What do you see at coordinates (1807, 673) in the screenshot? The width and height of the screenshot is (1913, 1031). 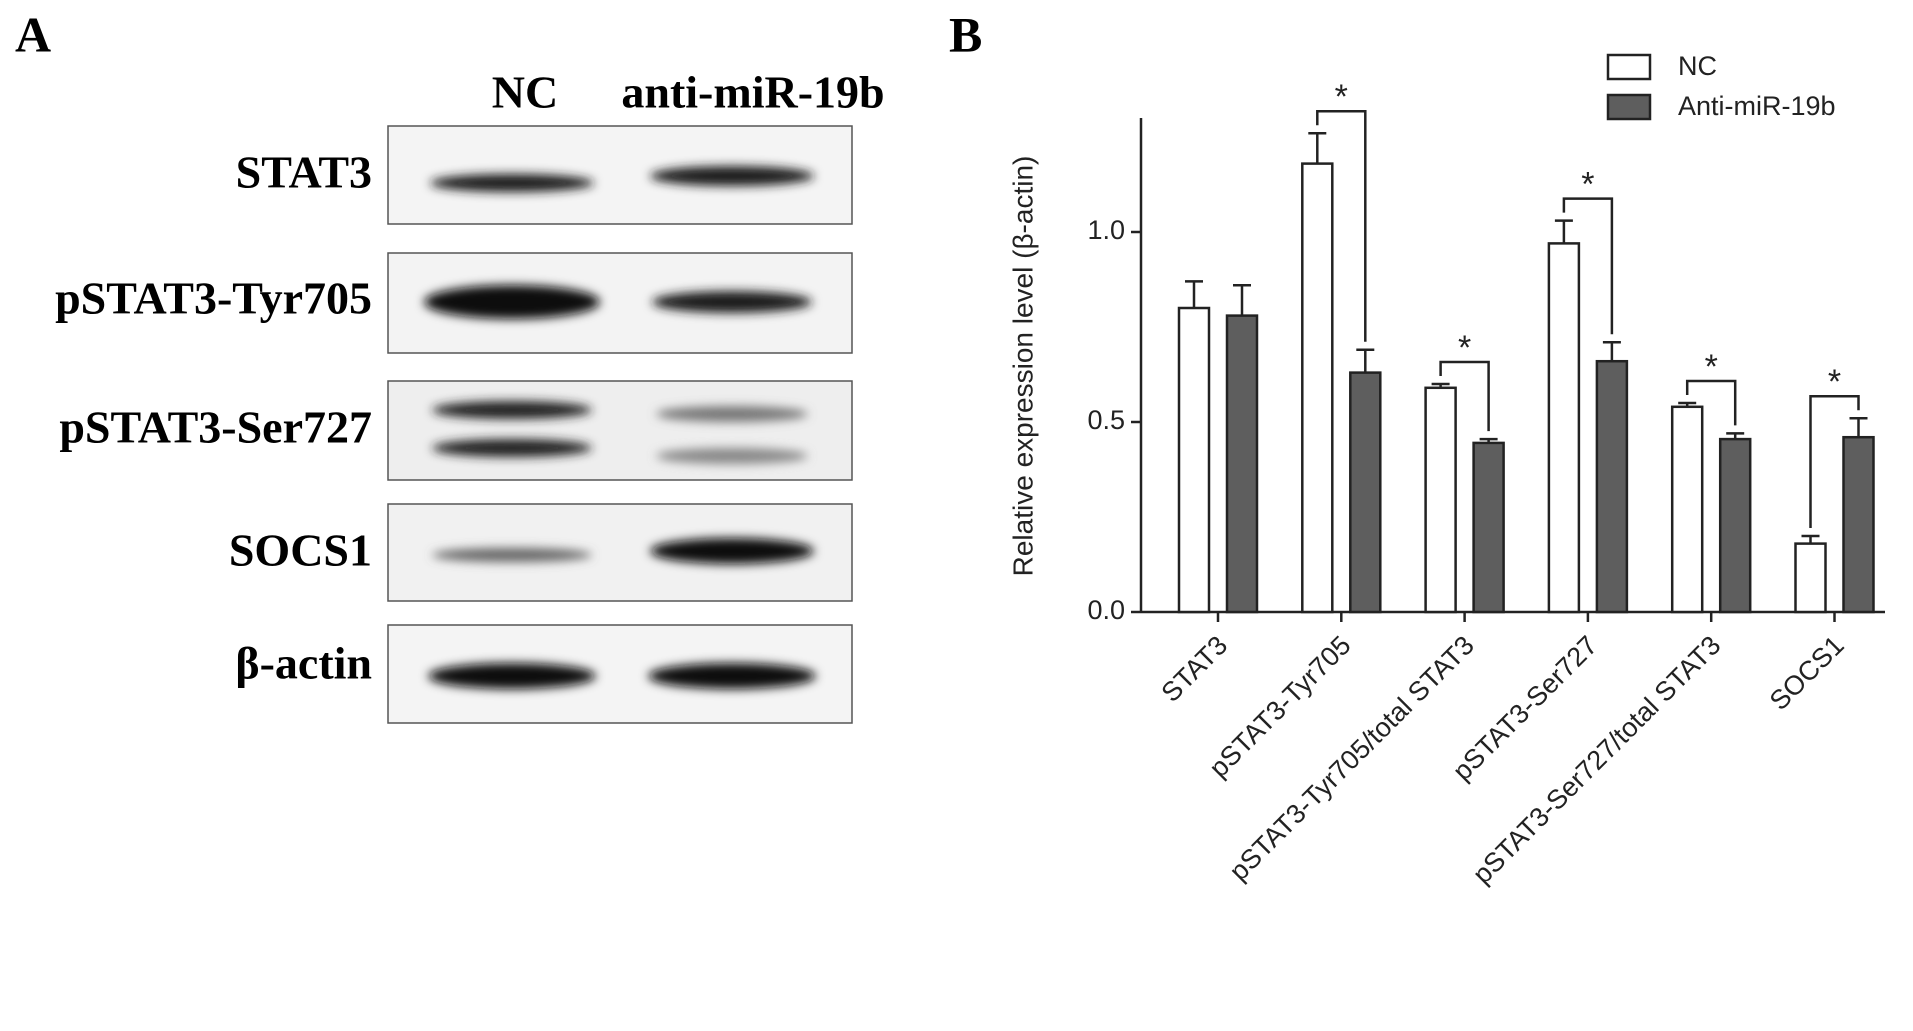 I see `x-tick-label: SOCS1` at bounding box center [1807, 673].